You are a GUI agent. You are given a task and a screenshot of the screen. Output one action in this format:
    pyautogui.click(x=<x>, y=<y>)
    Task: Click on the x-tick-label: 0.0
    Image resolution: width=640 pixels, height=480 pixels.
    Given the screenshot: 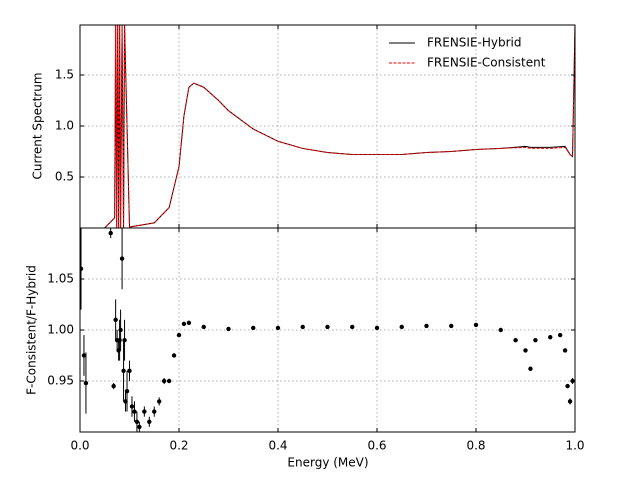 What is the action you would take?
    pyautogui.click(x=79, y=446)
    